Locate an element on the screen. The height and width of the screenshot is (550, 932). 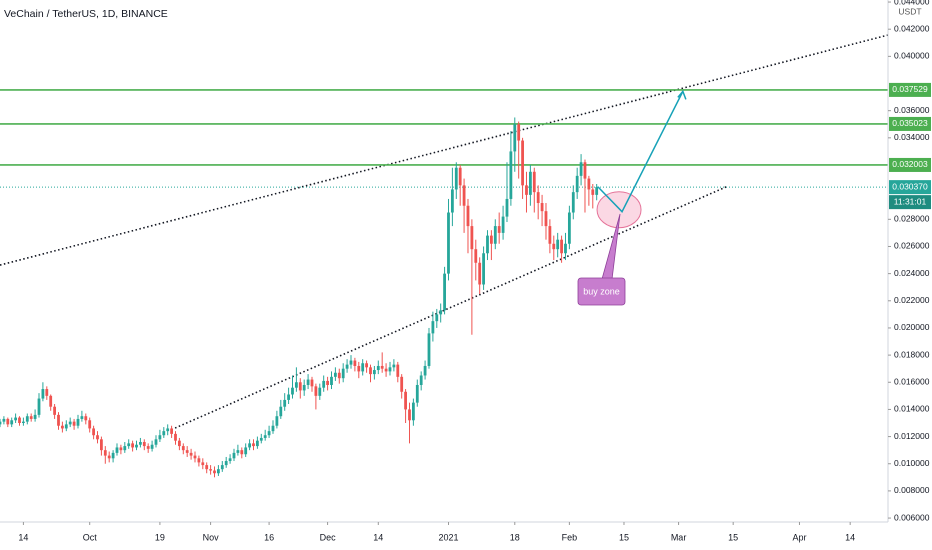
x-tick-label: Mar is located at coordinates (679, 537).